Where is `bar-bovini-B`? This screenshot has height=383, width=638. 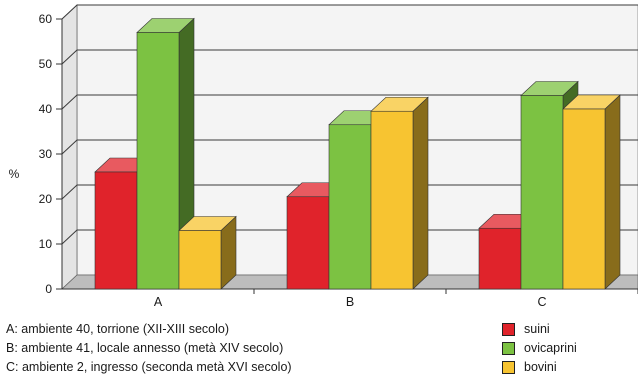
bar-bovini-B is located at coordinates (392, 200).